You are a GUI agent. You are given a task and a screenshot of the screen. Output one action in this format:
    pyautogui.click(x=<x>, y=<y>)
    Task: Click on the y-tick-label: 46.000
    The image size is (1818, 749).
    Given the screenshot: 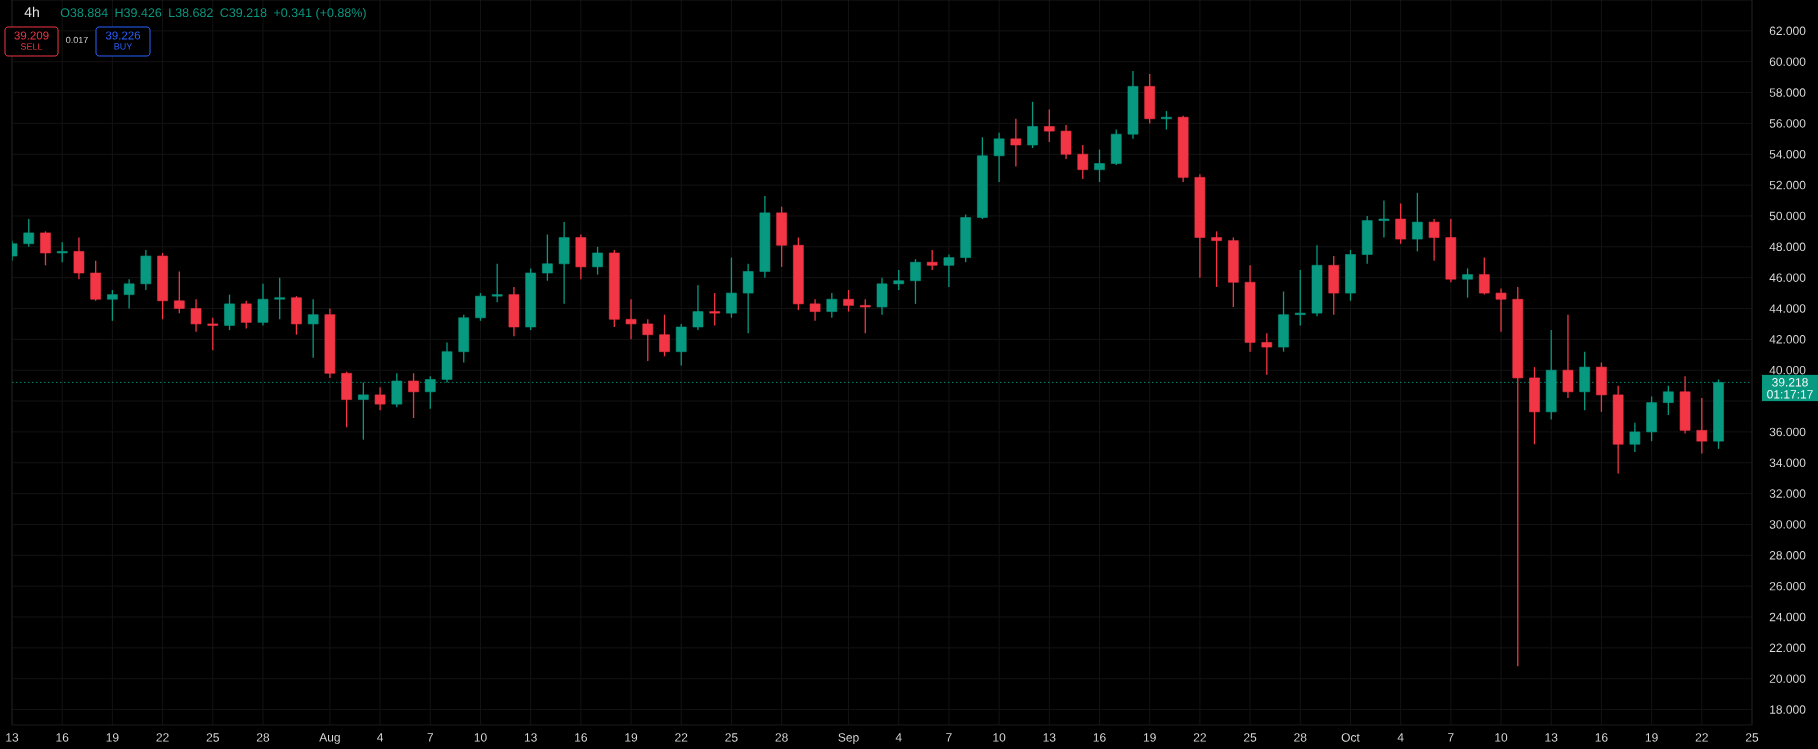 What is the action you would take?
    pyautogui.click(x=1787, y=277)
    